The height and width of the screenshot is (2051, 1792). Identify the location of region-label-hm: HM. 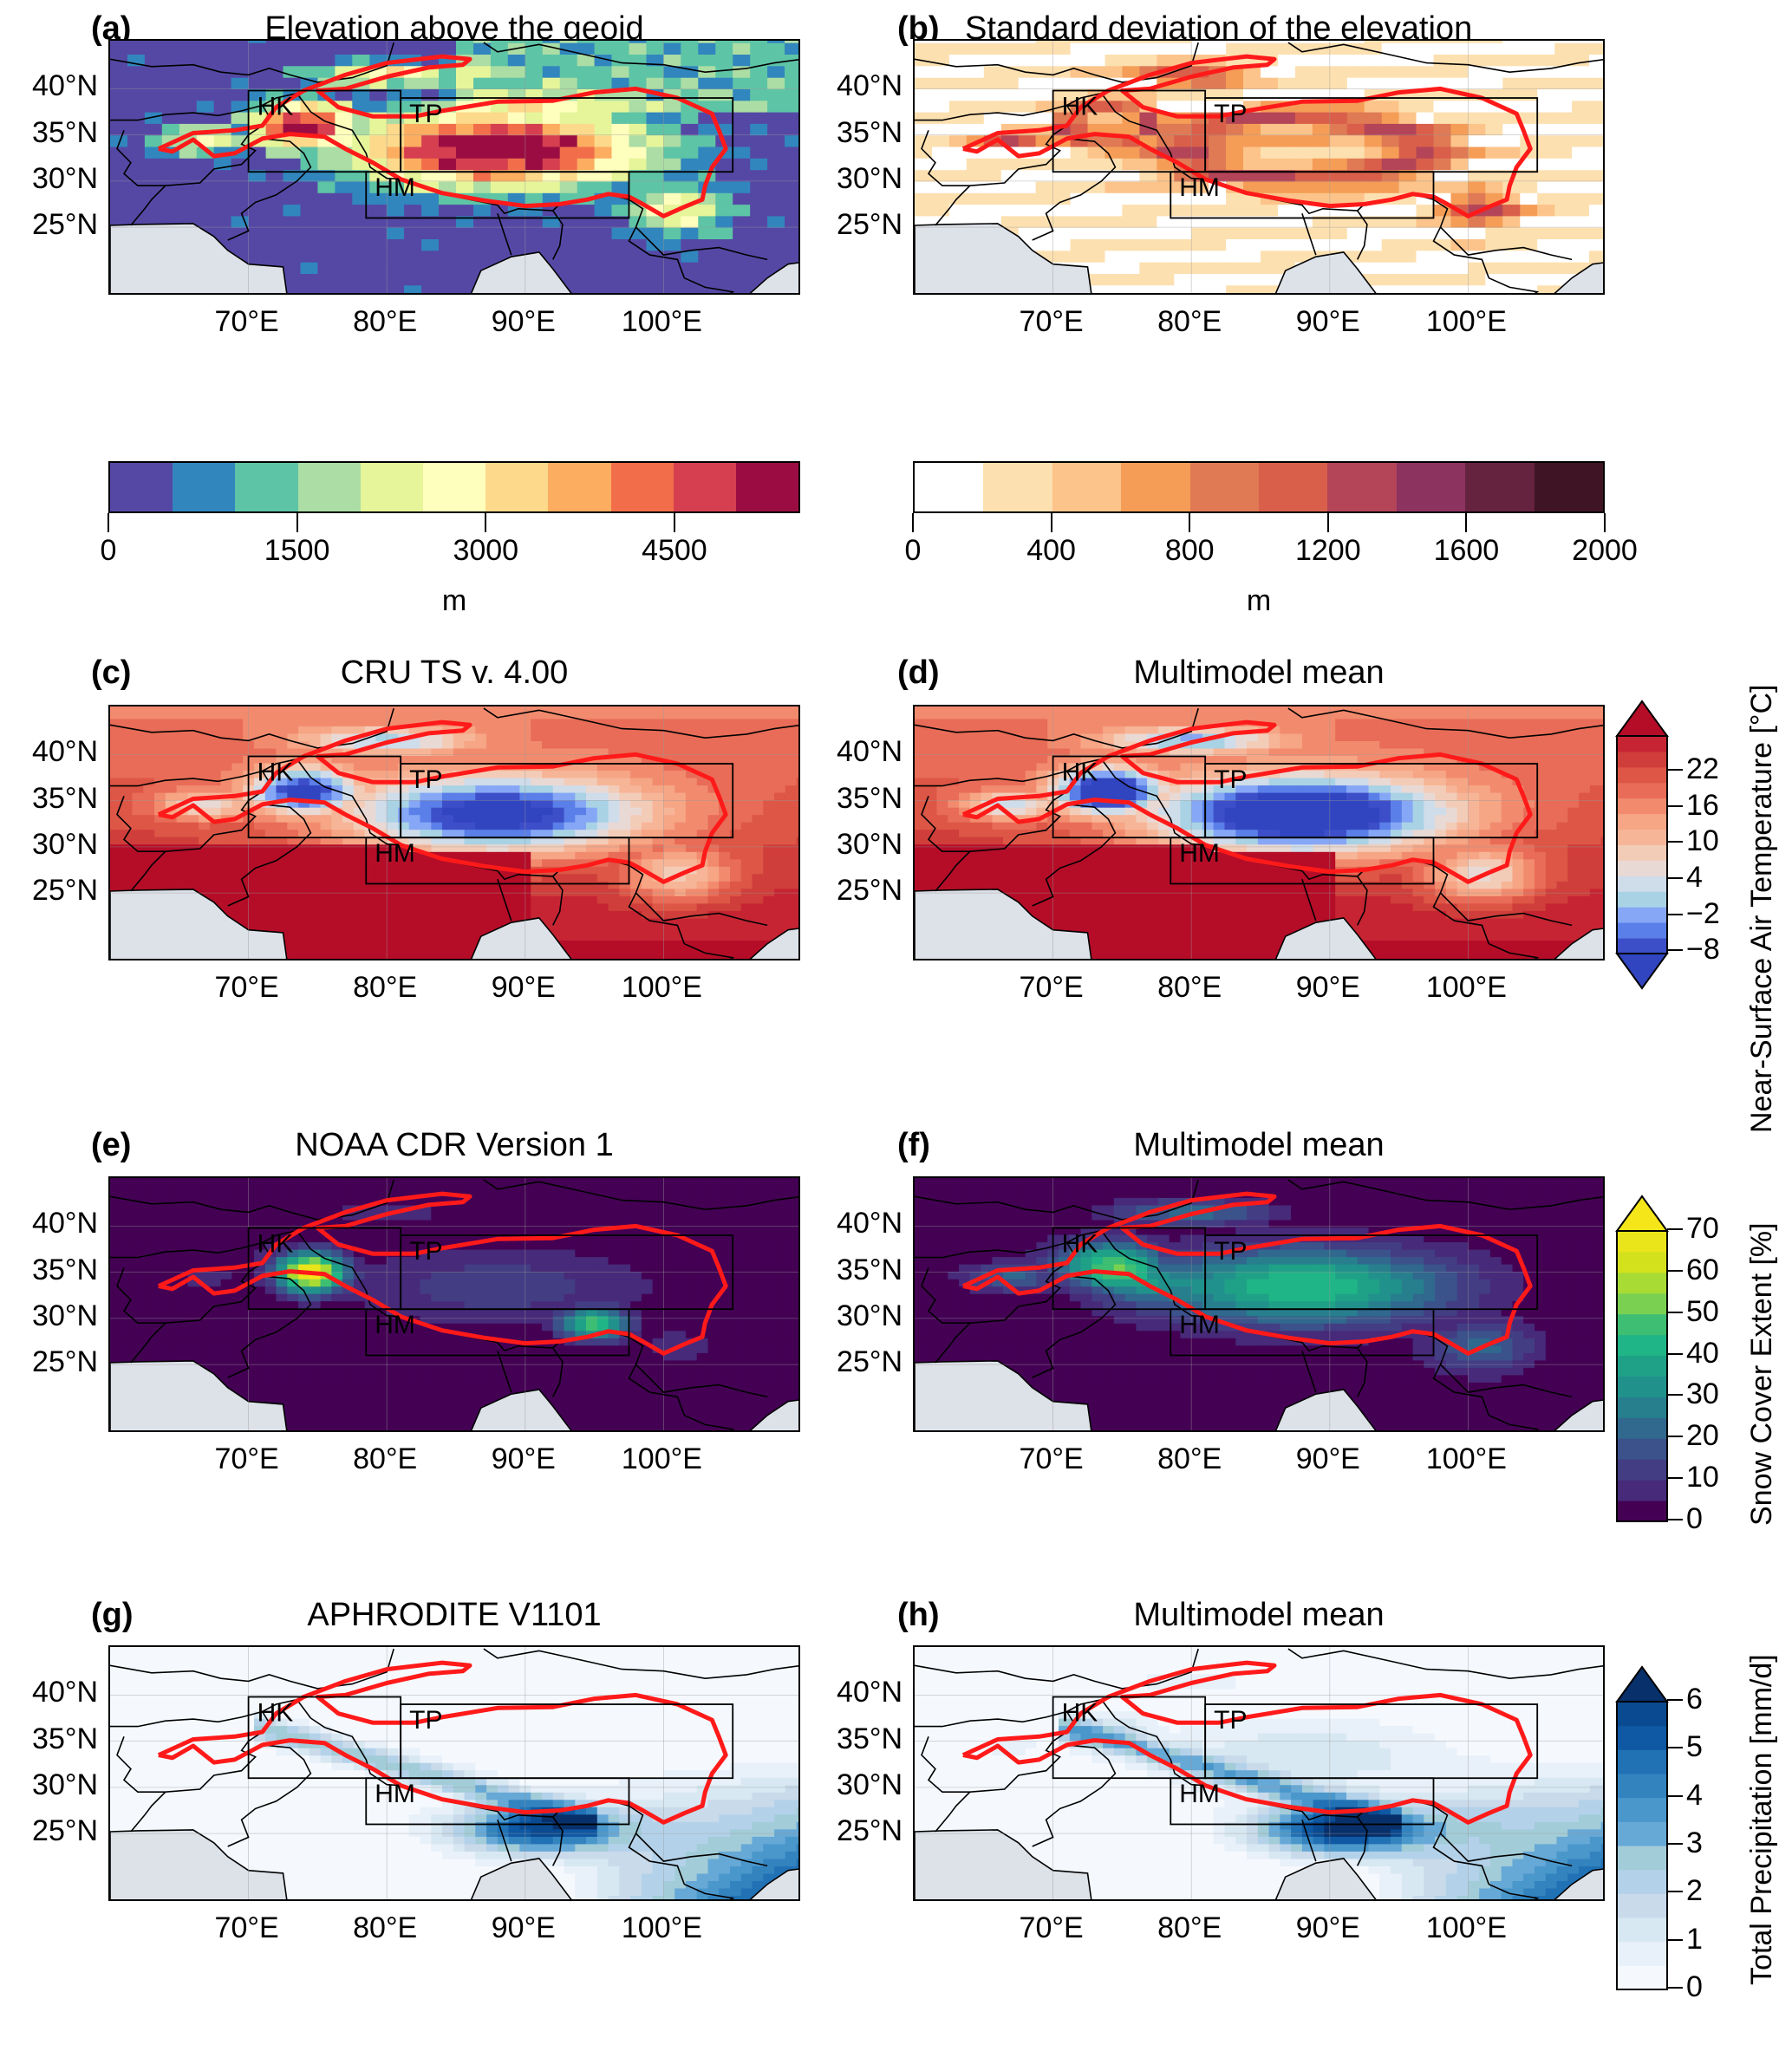
(395, 188).